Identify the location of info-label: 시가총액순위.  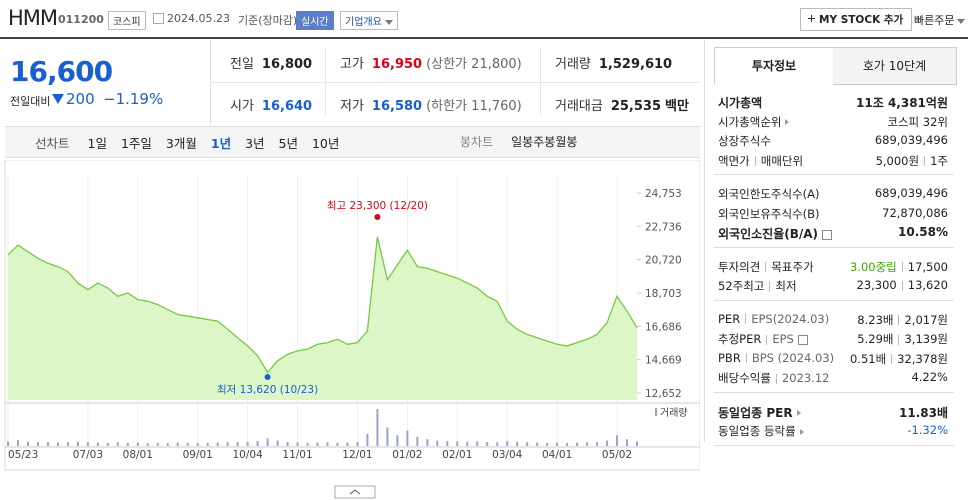
(754, 122).